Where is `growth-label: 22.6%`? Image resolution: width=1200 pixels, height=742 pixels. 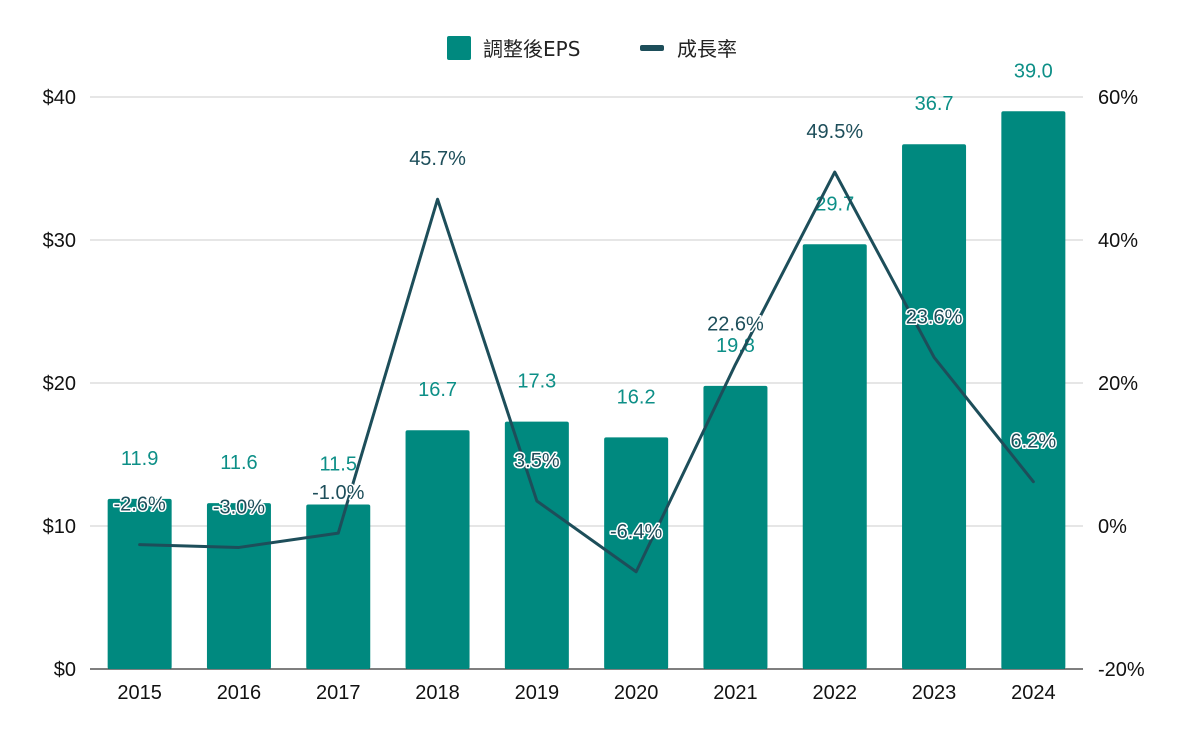 growth-label: 22.6% is located at coordinates (735, 324).